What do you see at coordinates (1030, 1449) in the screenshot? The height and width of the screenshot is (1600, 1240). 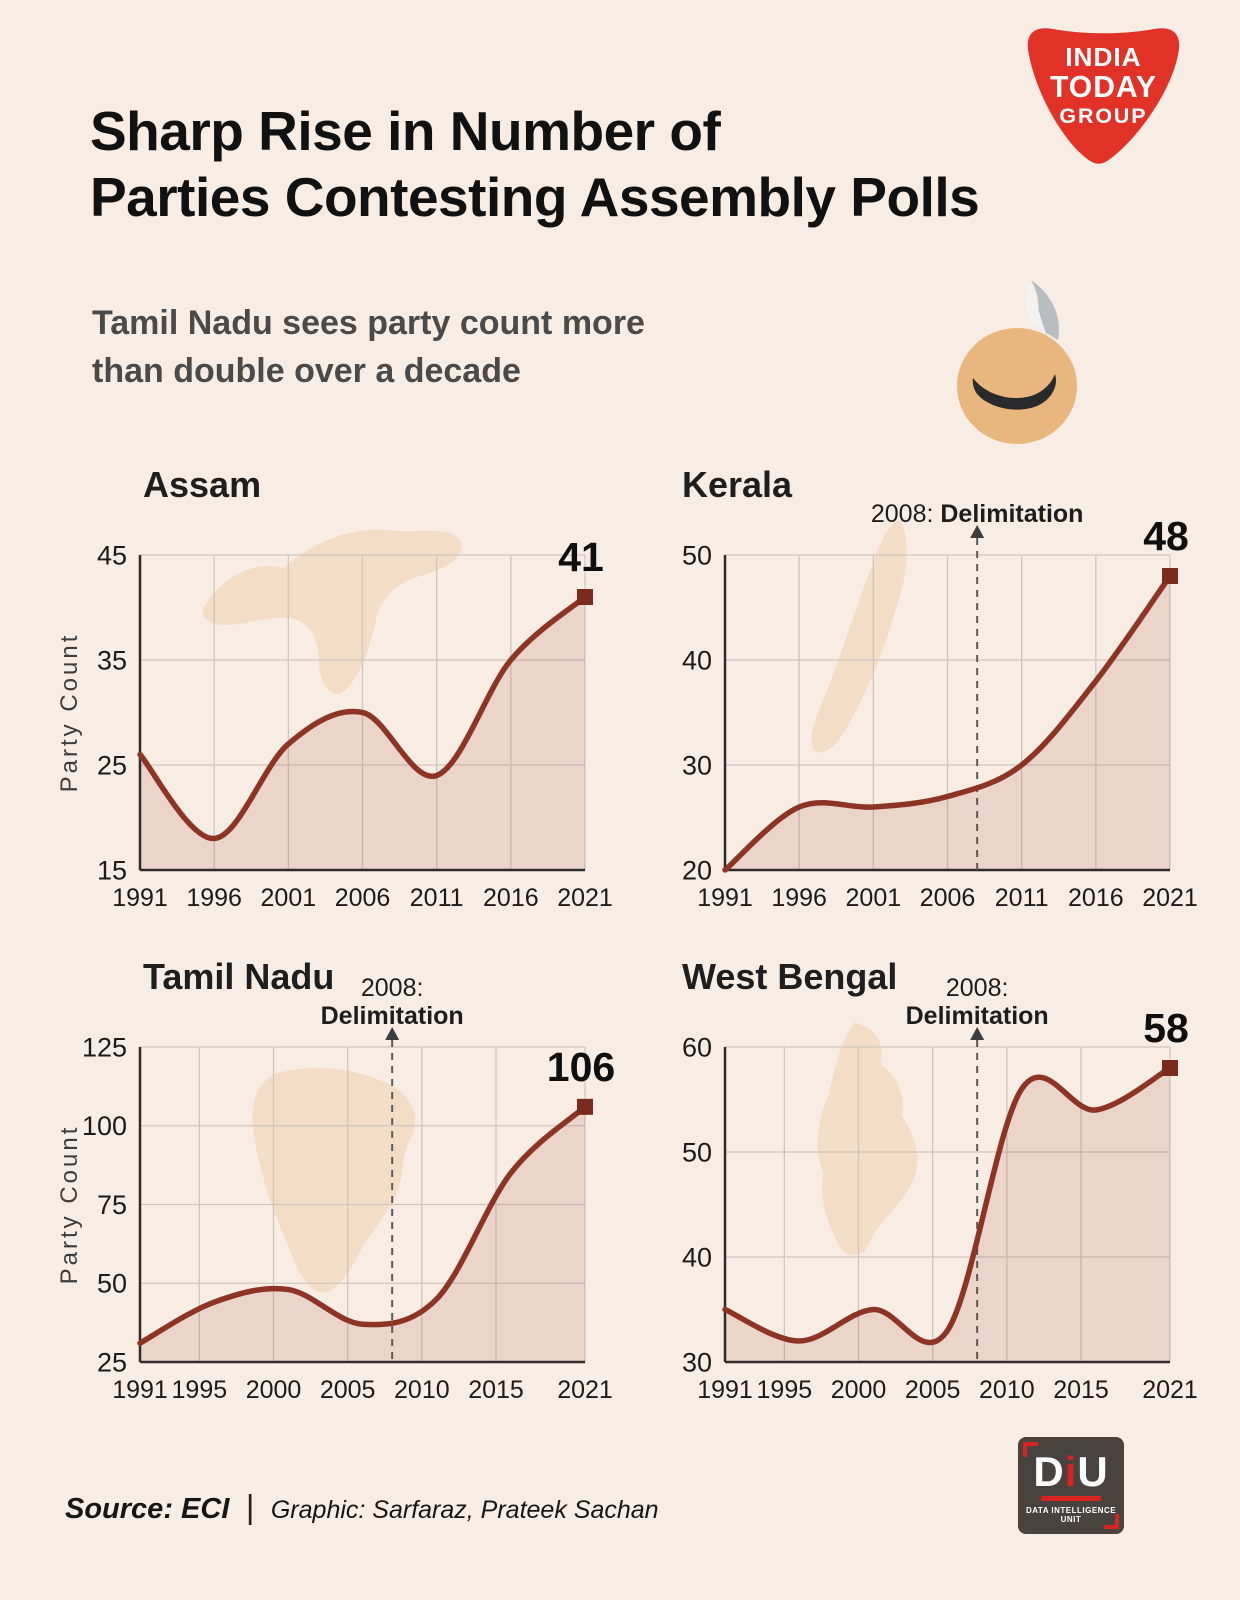 I see `diu-bracket-top-left` at bounding box center [1030, 1449].